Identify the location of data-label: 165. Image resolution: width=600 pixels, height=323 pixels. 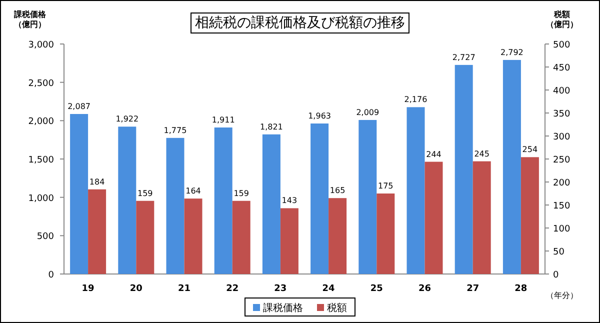
(338, 191).